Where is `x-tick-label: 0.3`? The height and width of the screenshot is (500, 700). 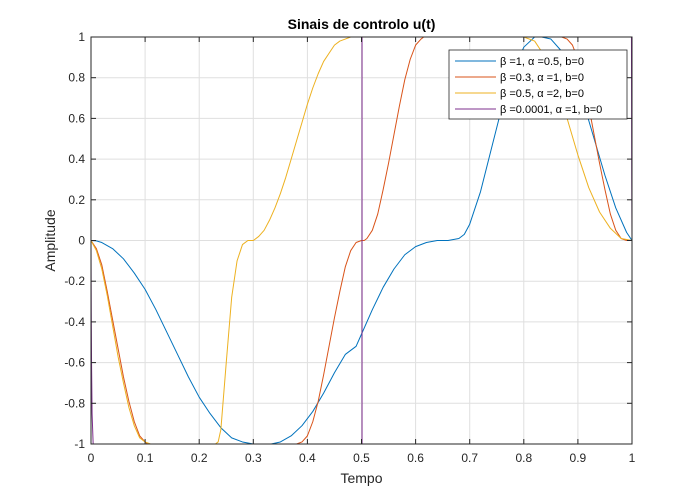
x-tick-label: 0.3 is located at coordinates (253, 458).